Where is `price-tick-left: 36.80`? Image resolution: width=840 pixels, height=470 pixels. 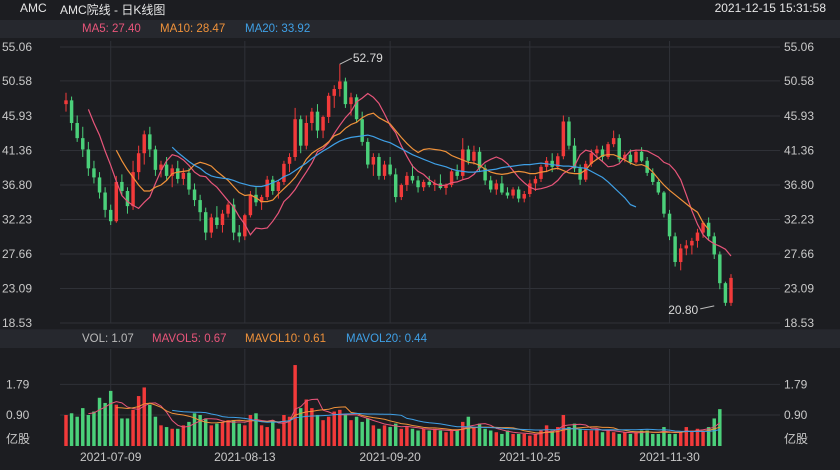
price-tick-left: 36.80 is located at coordinates (17, 185).